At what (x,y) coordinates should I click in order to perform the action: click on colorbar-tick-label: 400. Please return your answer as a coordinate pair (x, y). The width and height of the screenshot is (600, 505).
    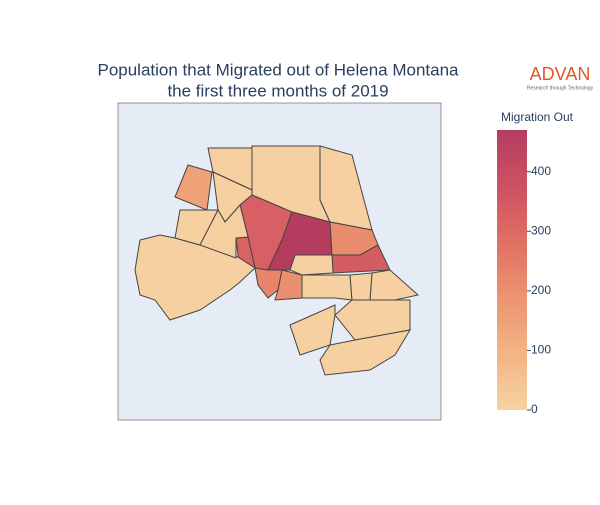
    Looking at the image, I should click on (541, 171).